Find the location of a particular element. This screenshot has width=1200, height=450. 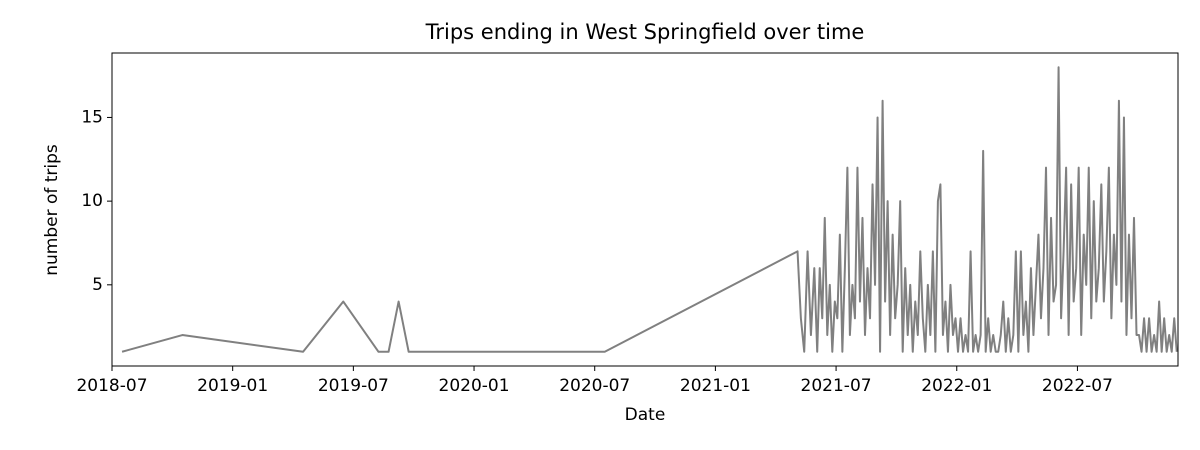

x-tick-label: 2021-07 is located at coordinates (836, 386).